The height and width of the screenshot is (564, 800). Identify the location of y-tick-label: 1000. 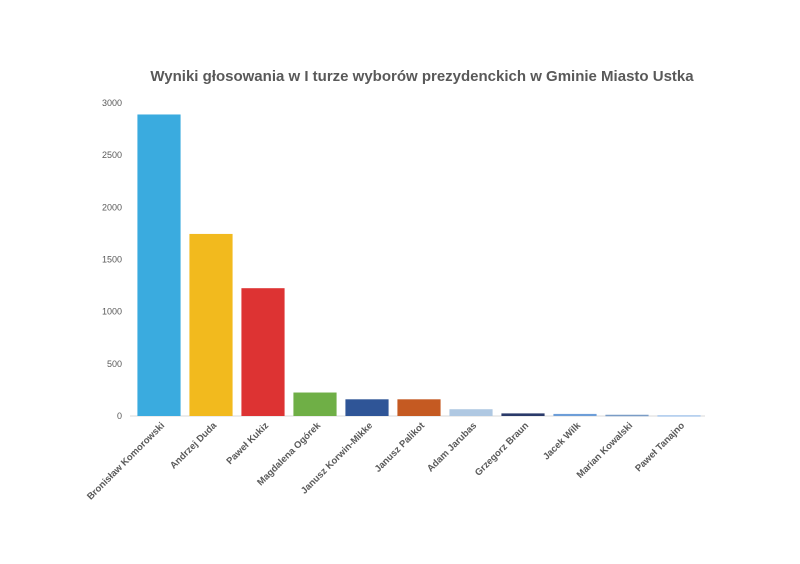
(112, 312).